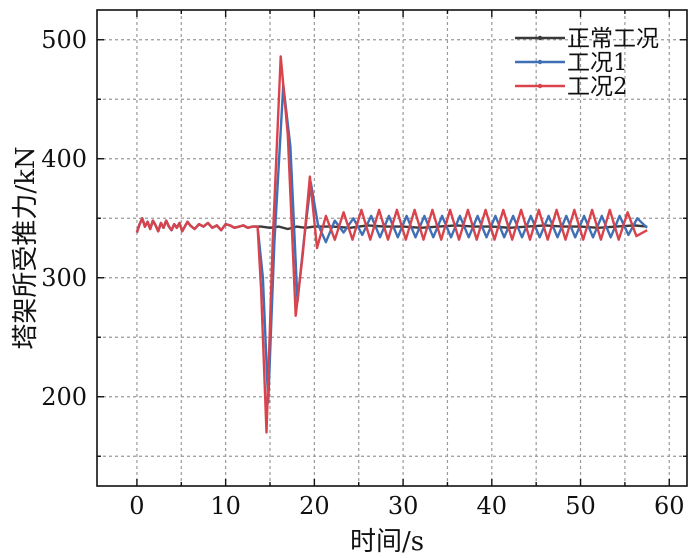  What do you see at coordinates (64, 40) in the screenshot?
I see `y-tick-label: 500` at bounding box center [64, 40].